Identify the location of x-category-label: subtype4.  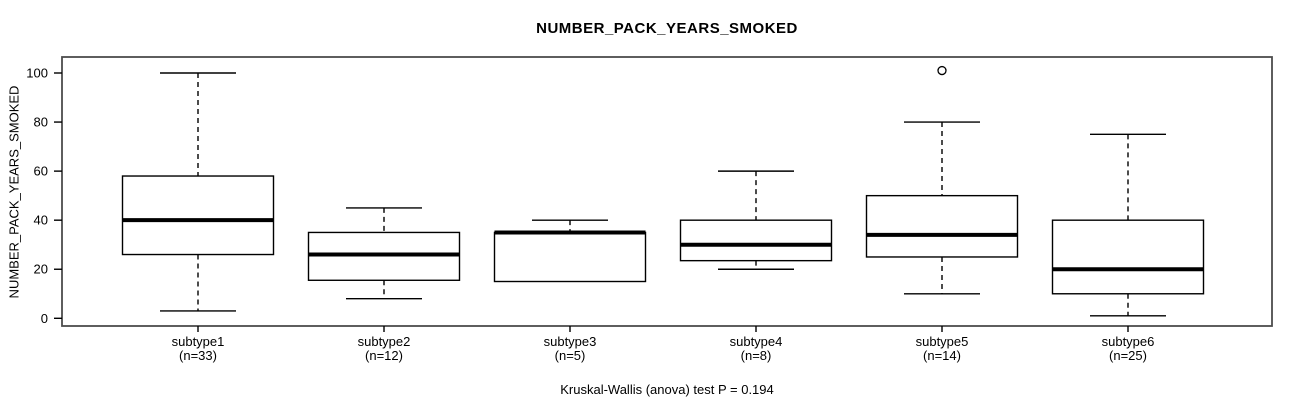
(756, 341).